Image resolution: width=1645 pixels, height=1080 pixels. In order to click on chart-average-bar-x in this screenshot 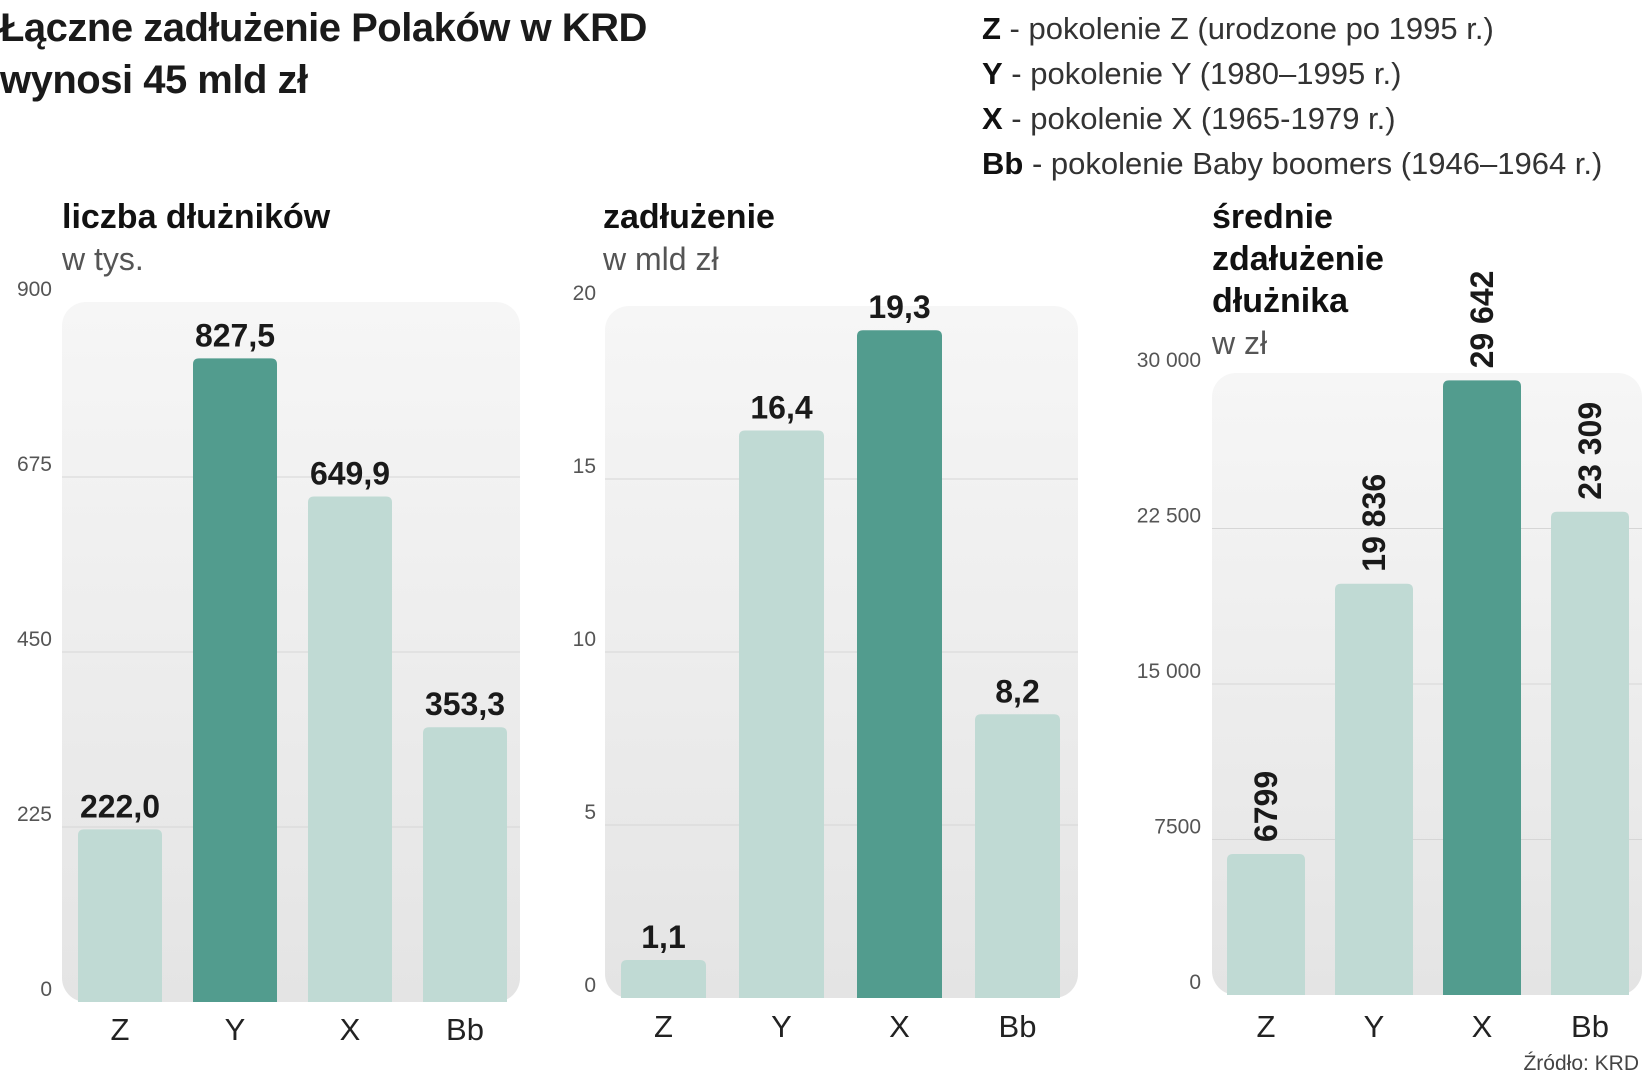, I will do `click(1482, 687)`.